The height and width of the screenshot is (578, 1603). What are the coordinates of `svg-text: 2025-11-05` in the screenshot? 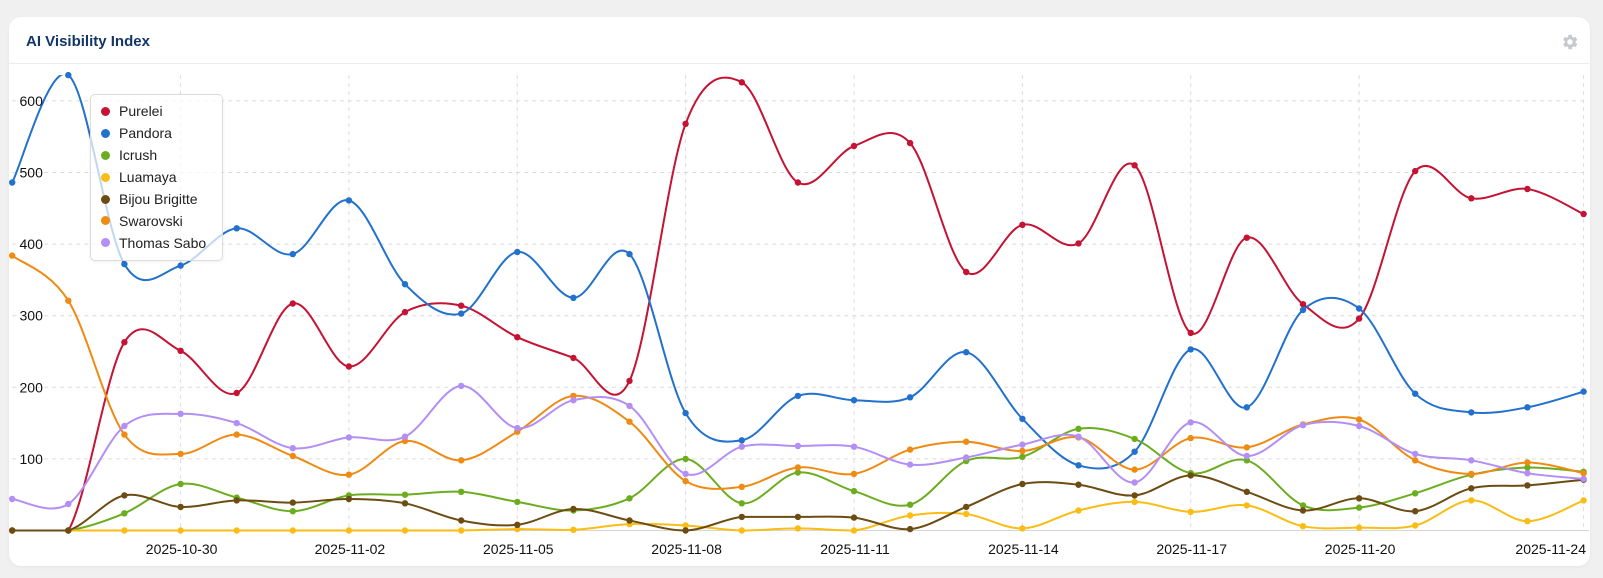 It's located at (518, 549).